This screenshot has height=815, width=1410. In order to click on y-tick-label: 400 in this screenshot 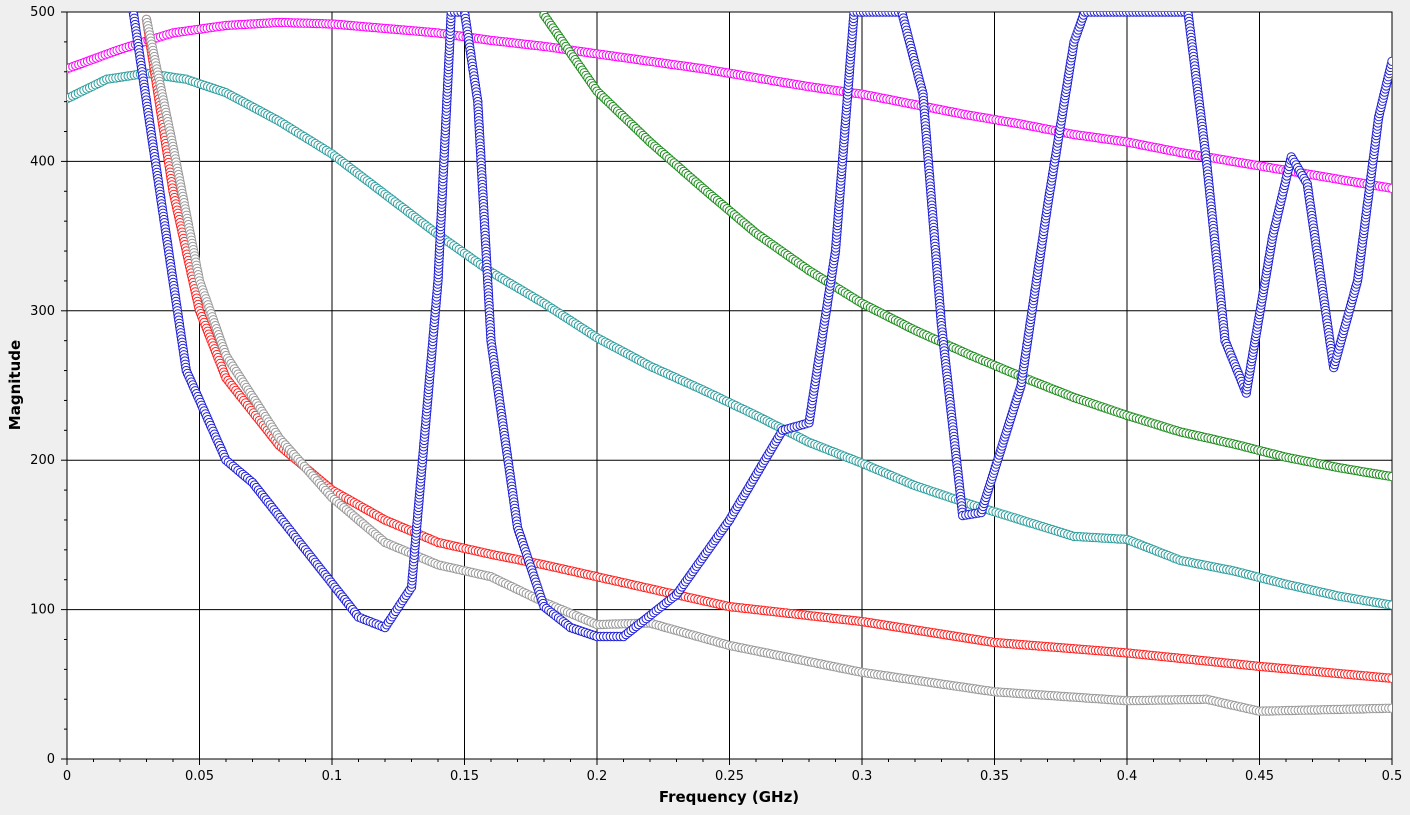, I will do `click(42, 161)`.